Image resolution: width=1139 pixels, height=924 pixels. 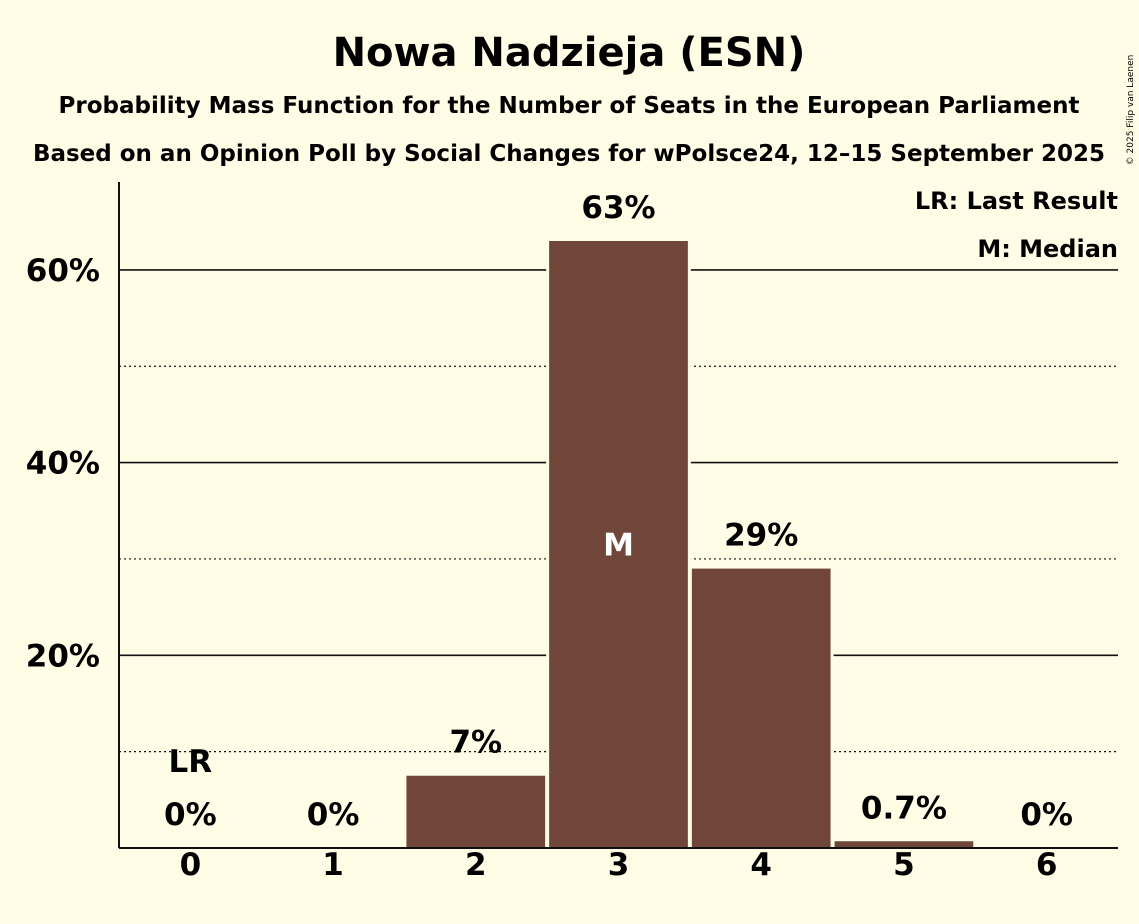 I want to click on value-label-4: 29%, so click(x=761, y=536).